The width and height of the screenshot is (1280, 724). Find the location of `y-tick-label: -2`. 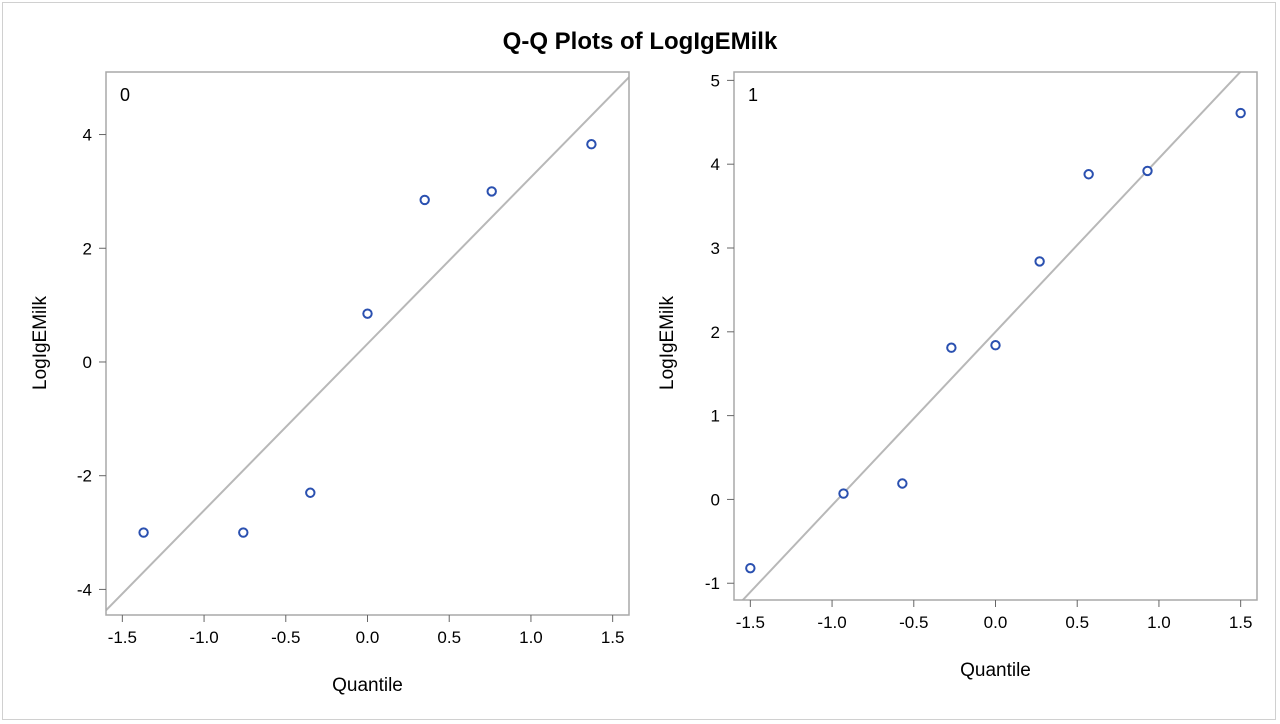

y-tick-label: -2 is located at coordinates (84, 476).